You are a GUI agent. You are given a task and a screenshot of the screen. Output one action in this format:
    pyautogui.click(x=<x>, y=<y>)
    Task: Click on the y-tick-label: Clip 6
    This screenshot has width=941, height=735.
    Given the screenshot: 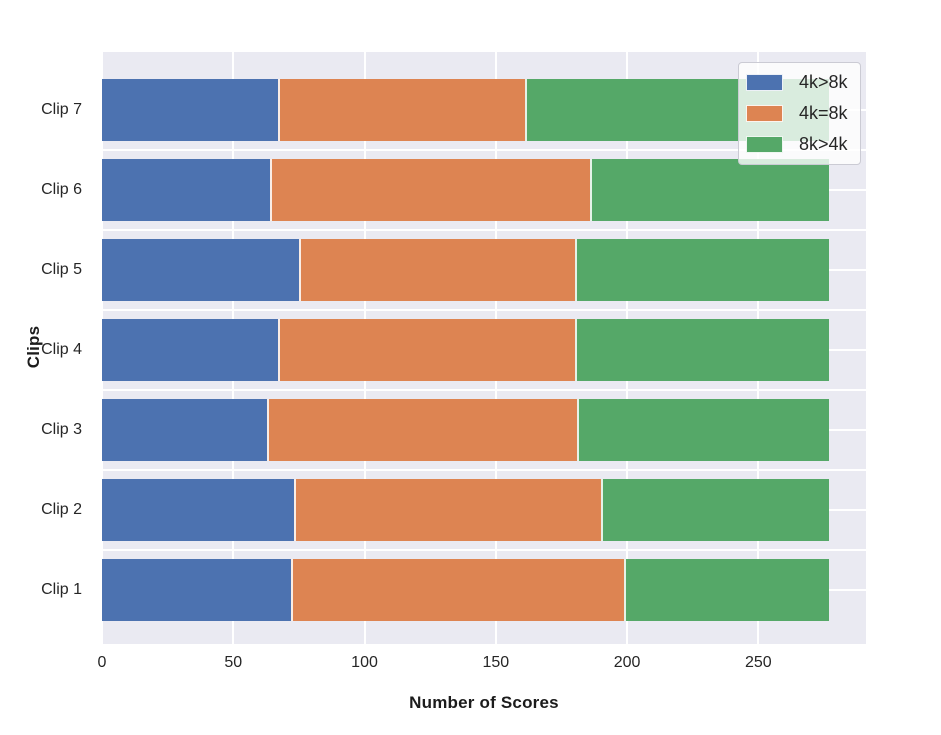 What is the action you would take?
    pyautogui.click(x=61, y=189)
    